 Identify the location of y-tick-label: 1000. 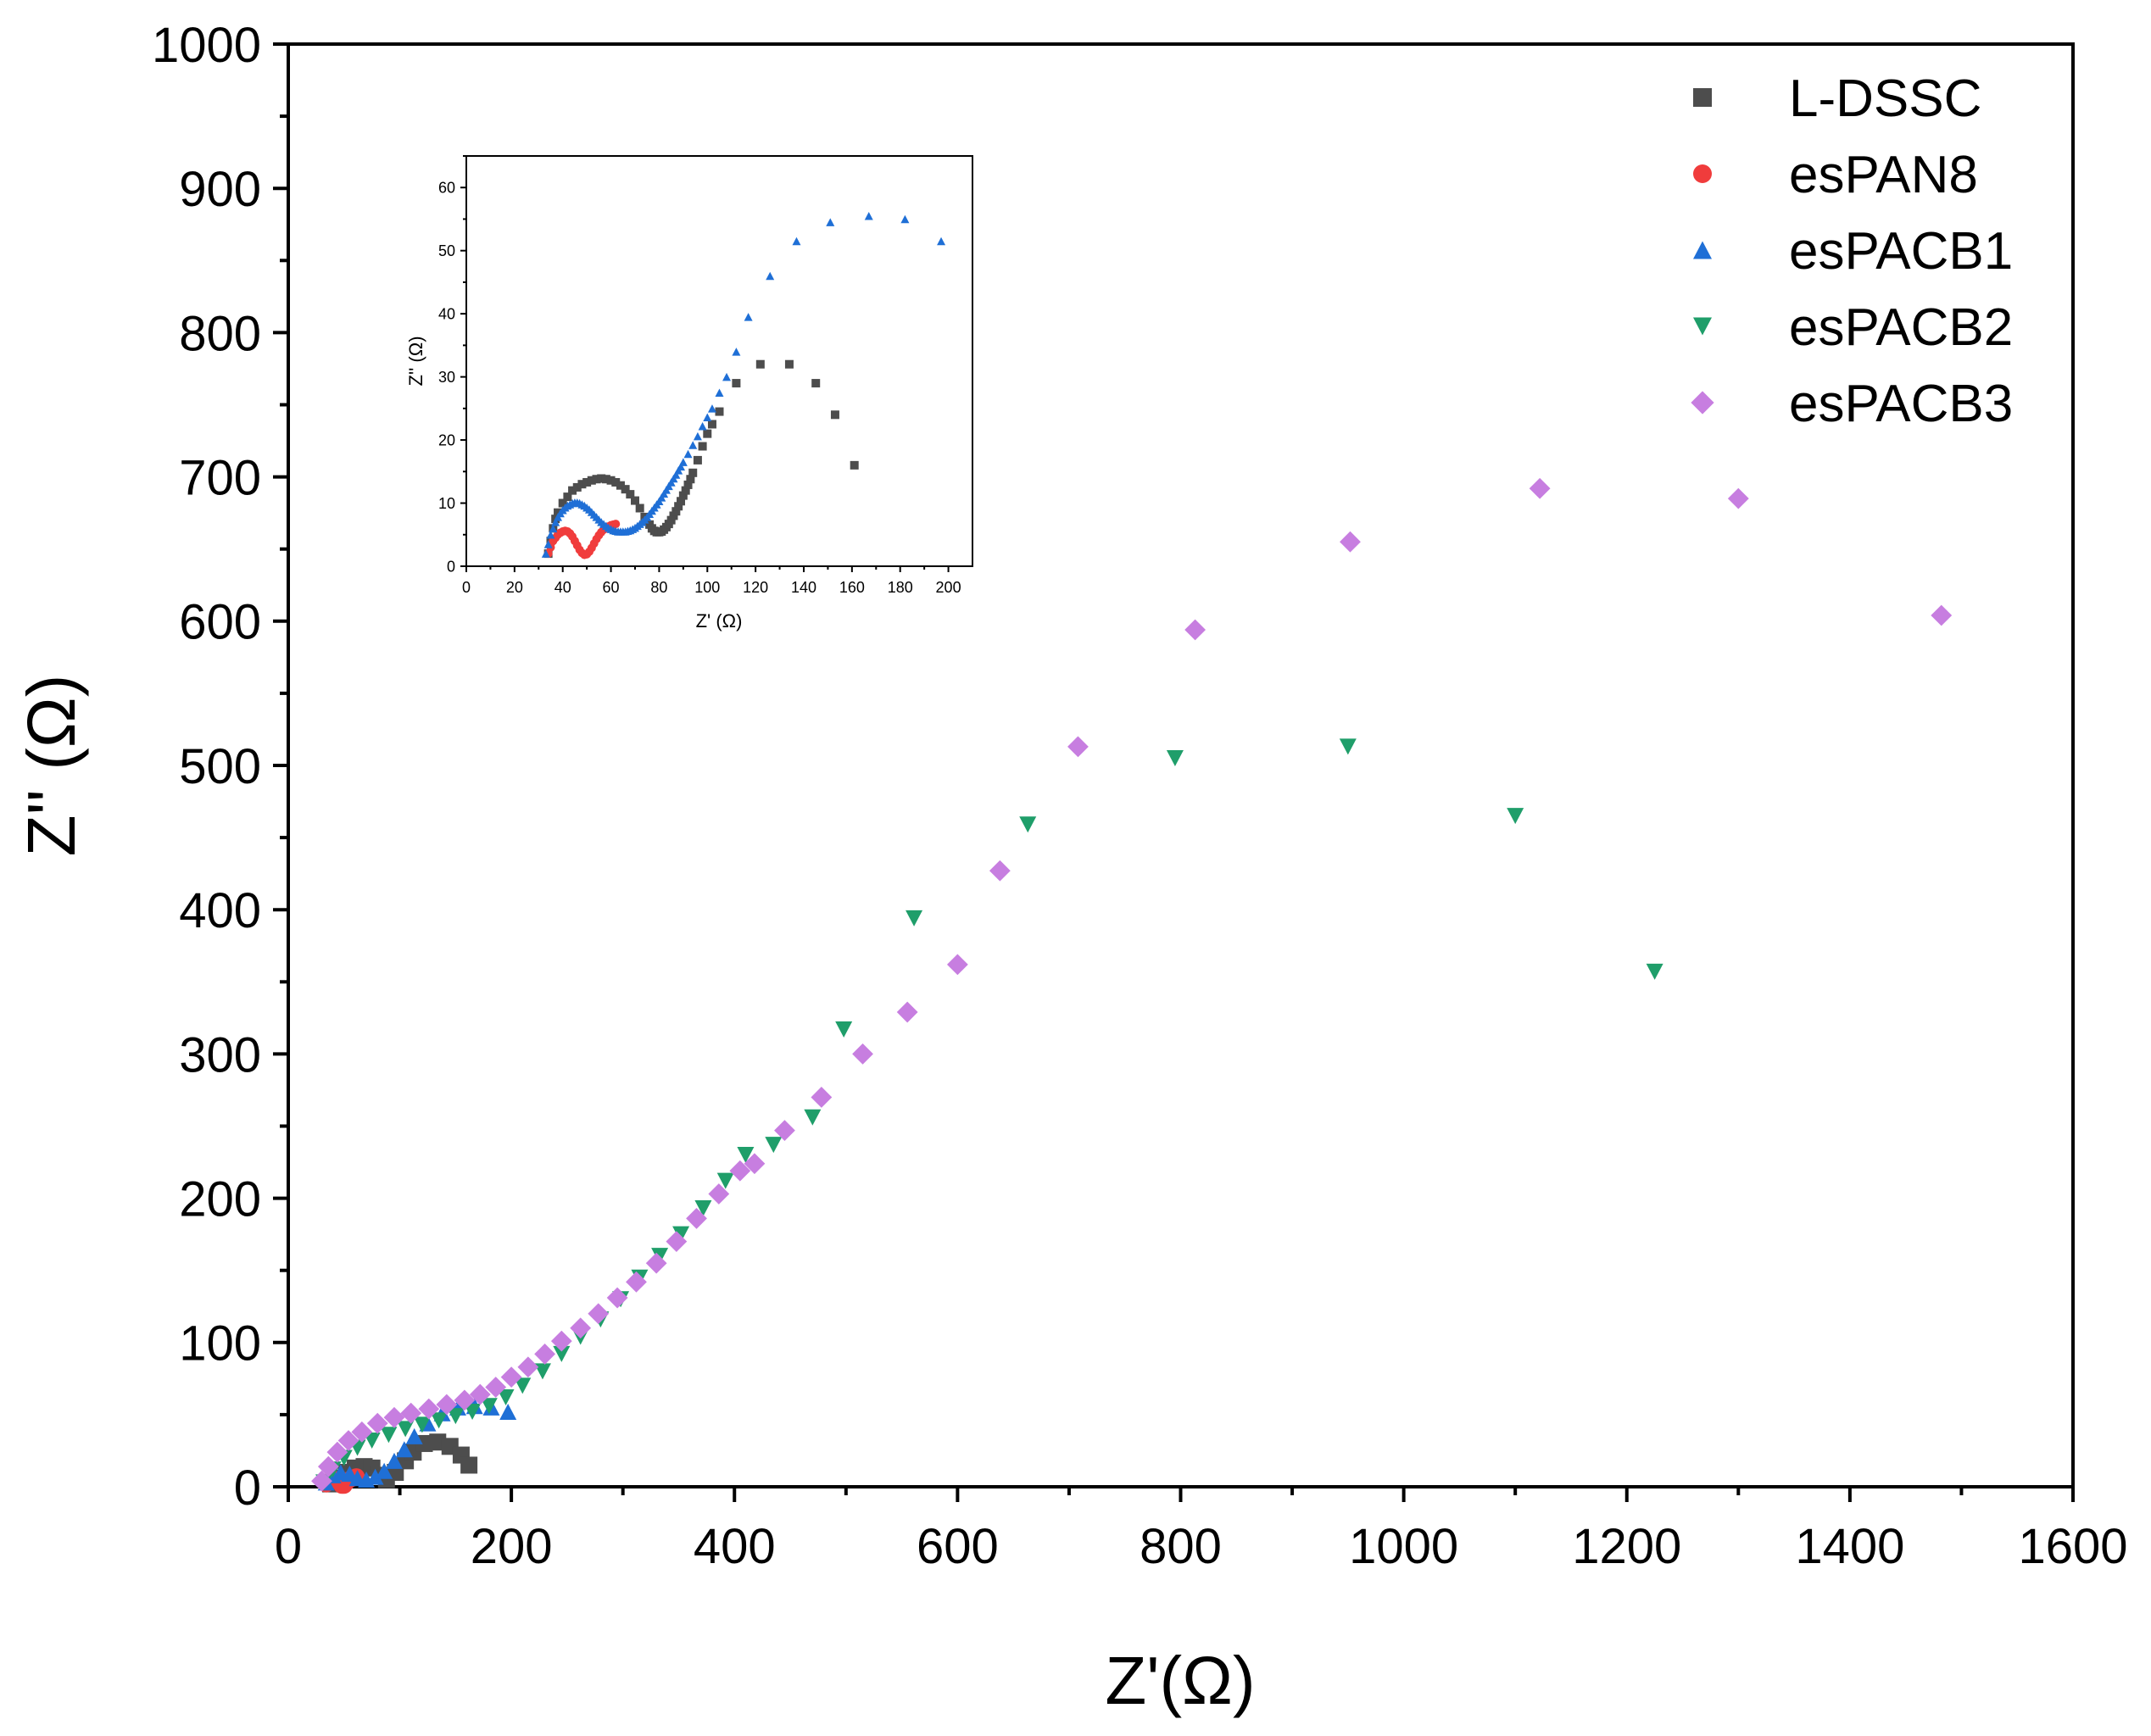
(206, 45).